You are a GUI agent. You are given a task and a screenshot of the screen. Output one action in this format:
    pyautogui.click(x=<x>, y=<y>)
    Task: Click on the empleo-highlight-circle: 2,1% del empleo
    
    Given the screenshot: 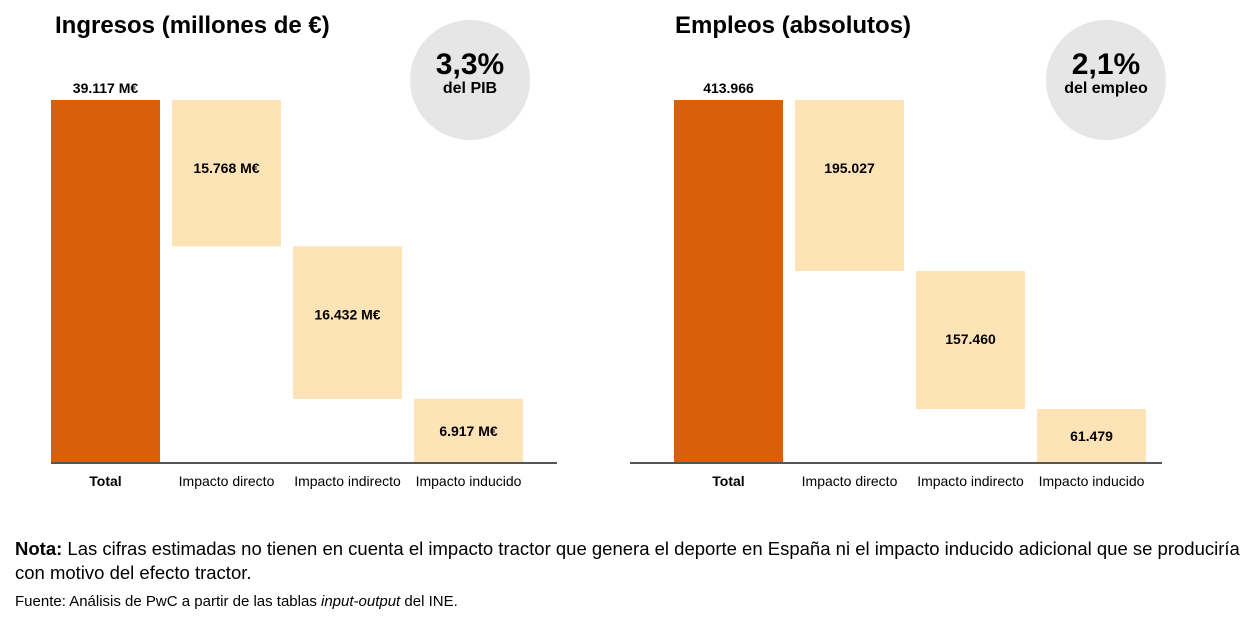 What is the action you would take?
    pyautogui.click(x=1106, y=80)
    